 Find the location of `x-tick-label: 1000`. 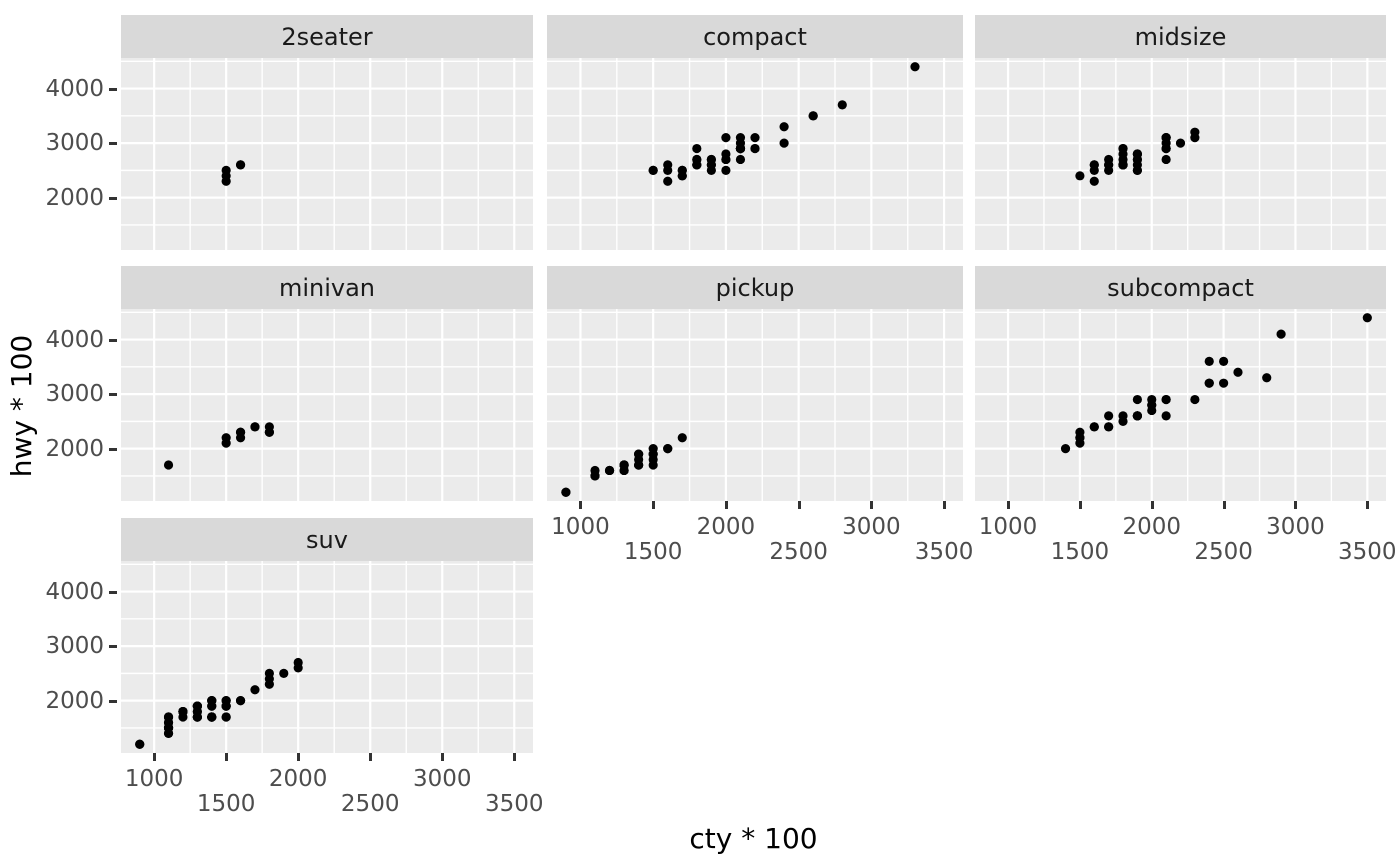

x-tick-label: 1000 is located at coordinates (1008, 527).